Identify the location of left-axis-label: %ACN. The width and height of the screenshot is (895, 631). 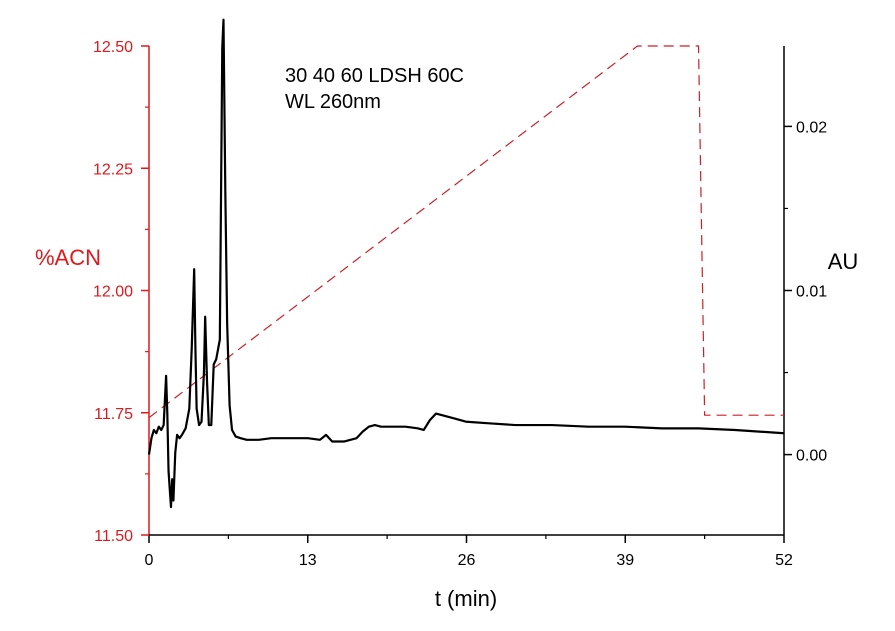
(68, 257).